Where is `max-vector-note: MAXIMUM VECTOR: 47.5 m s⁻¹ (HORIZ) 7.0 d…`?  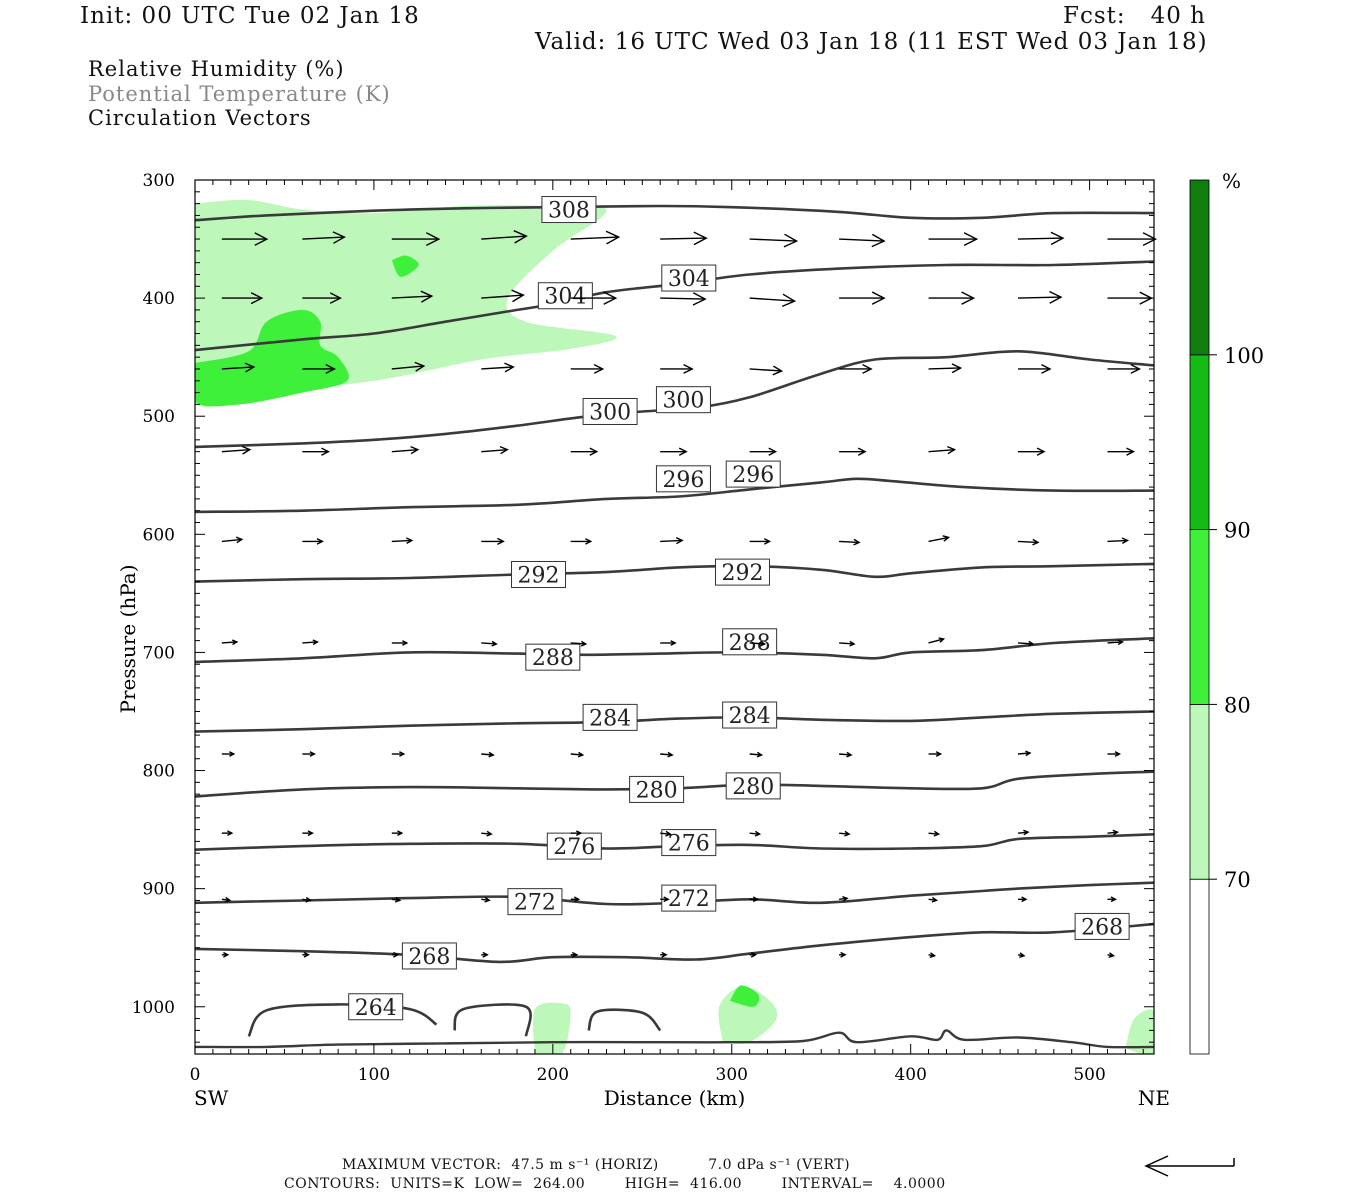
max-vector-note: MAXIMUM VECTOR: 47.5 m s⁻¹ (HORIZ) 7.0 d… is located at coordinates (596, 1165).